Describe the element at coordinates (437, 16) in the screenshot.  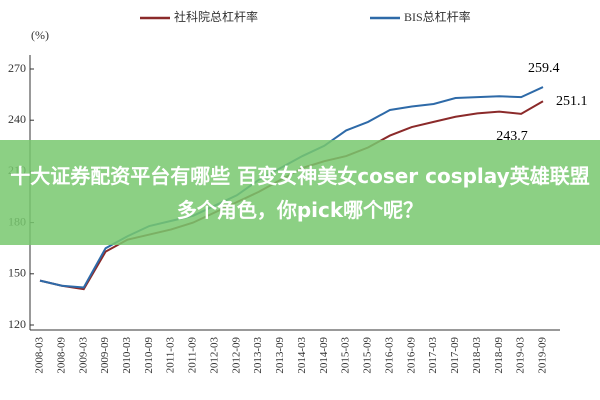
I see `legend-label: BIS总杠杆率` at that location.